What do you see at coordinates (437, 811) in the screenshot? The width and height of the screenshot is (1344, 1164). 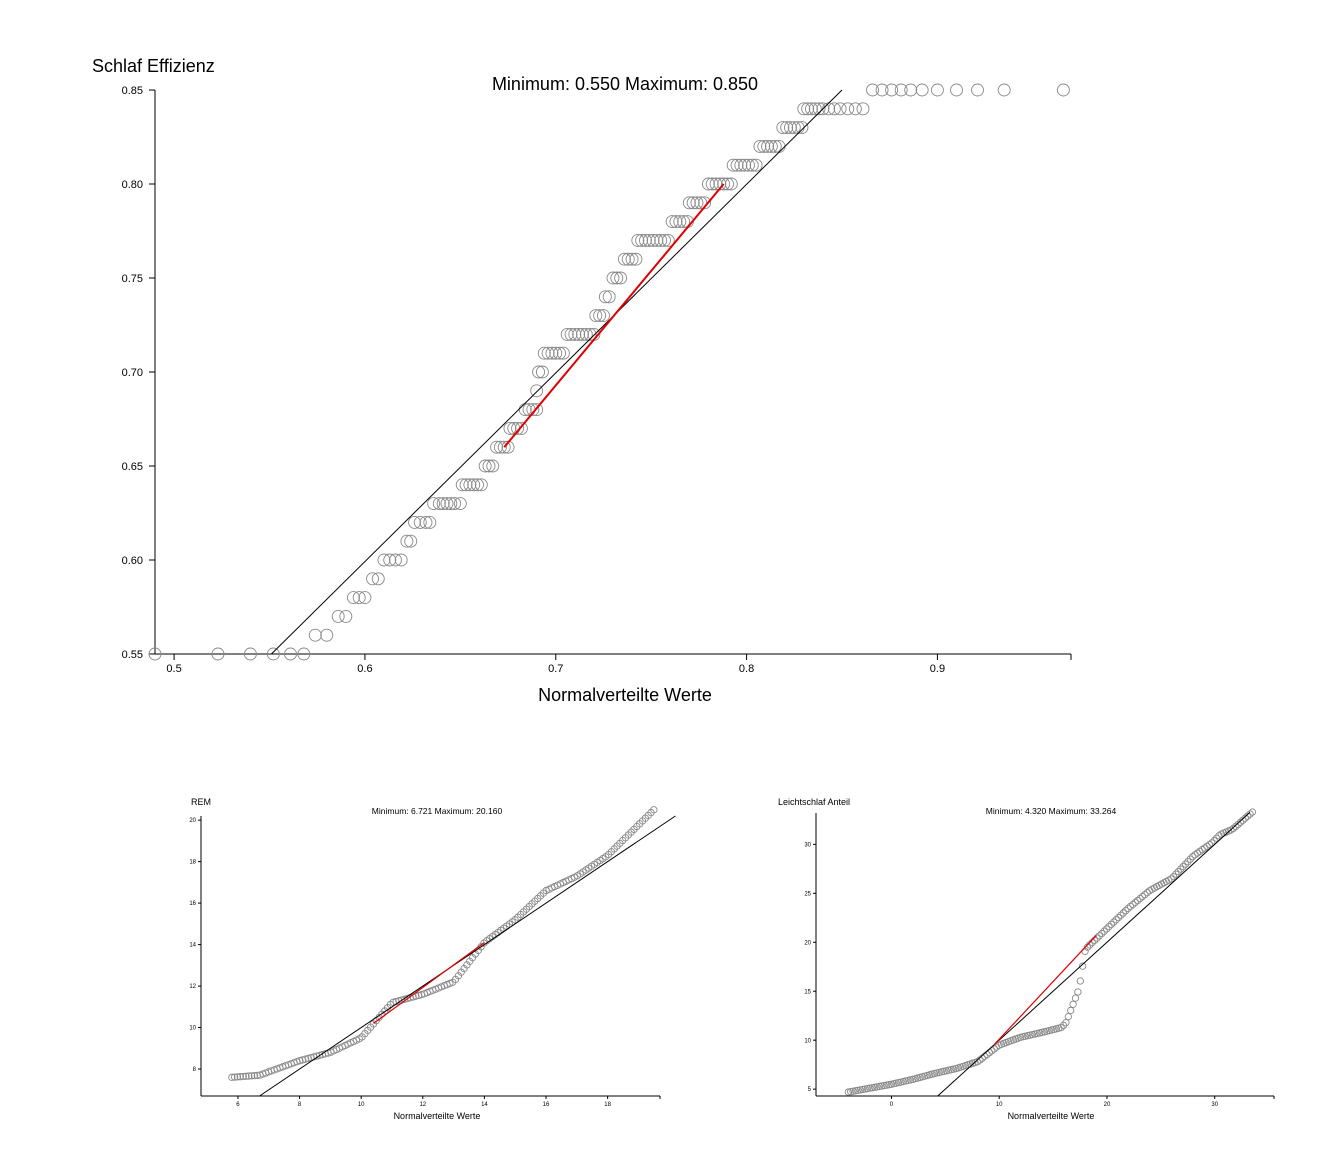 I see `min-max-annotation: Minimum: 6.721 Maximum: 20.160` at bounding box center [437, 811].